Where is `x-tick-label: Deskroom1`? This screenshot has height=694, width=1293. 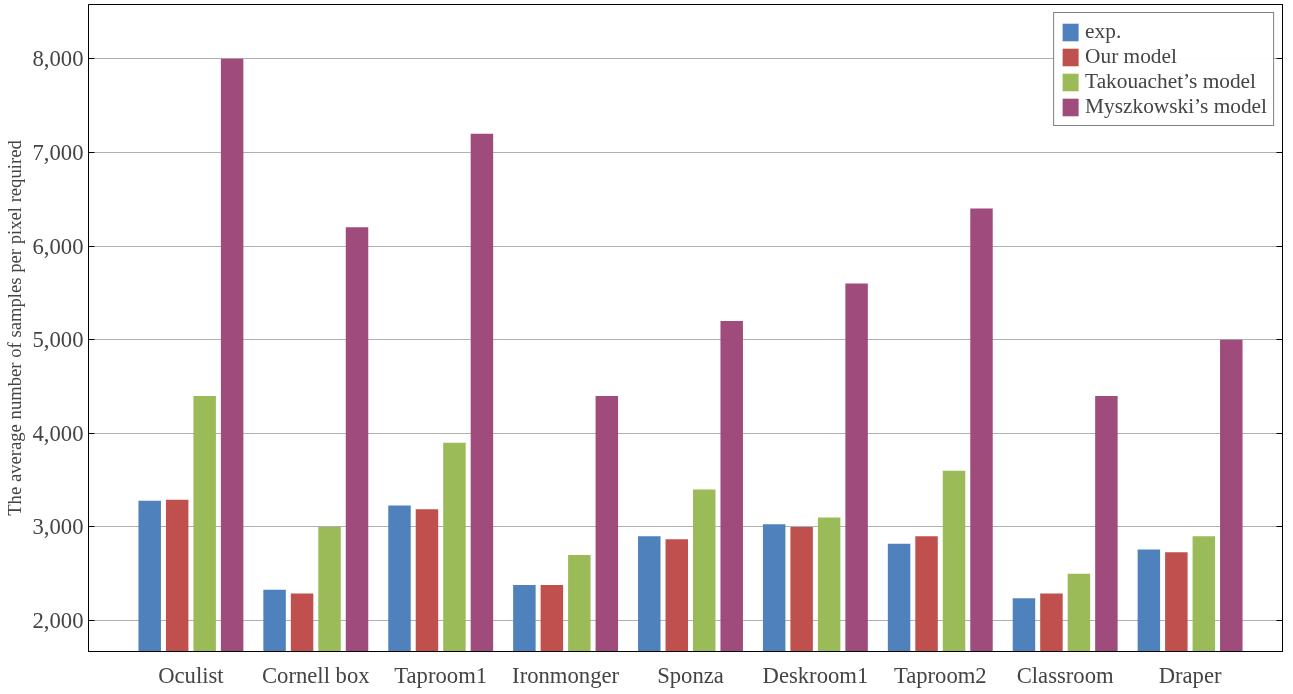
x-tick-label: Deskroom1 is located at coordinates (815, 675).